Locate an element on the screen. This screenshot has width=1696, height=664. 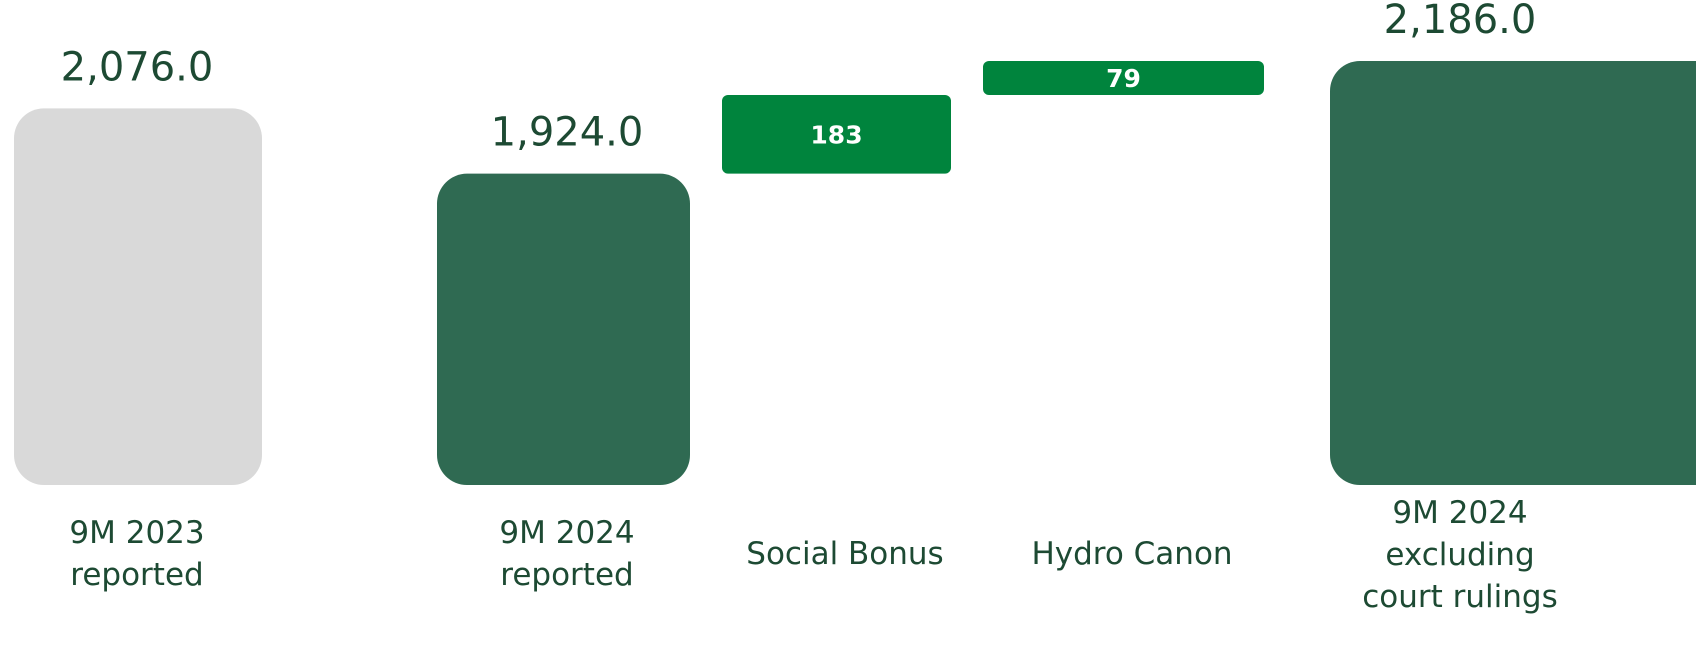
data-label: 183 is located at coordinates (836, 134).